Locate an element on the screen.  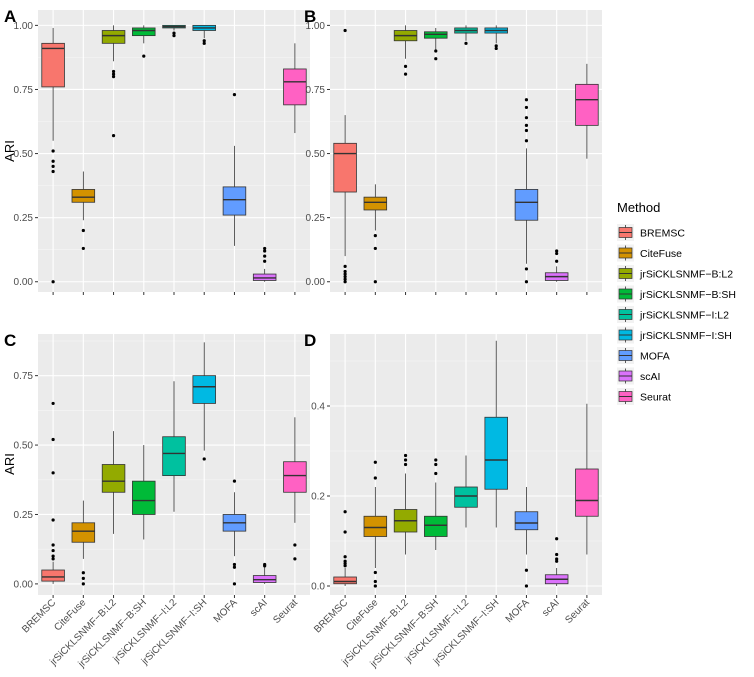
legend-item: jrSiCKLSNMF−B:SH is located at coordinates (676, 294).